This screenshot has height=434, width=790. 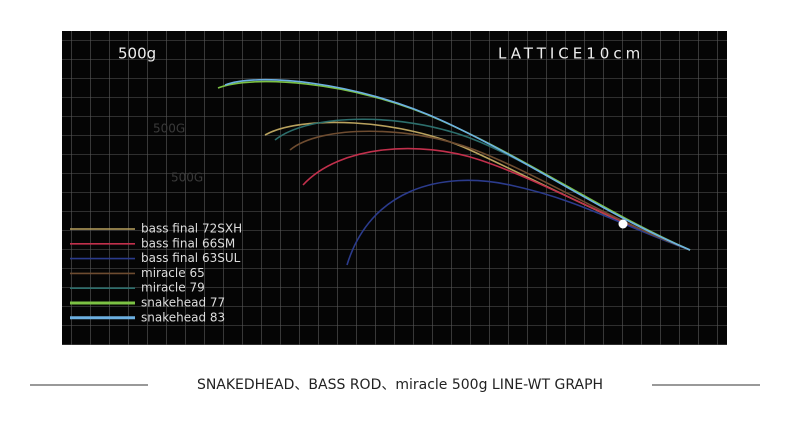 I want to click on legend-label: miracle 65, so click(x=173, y=273).